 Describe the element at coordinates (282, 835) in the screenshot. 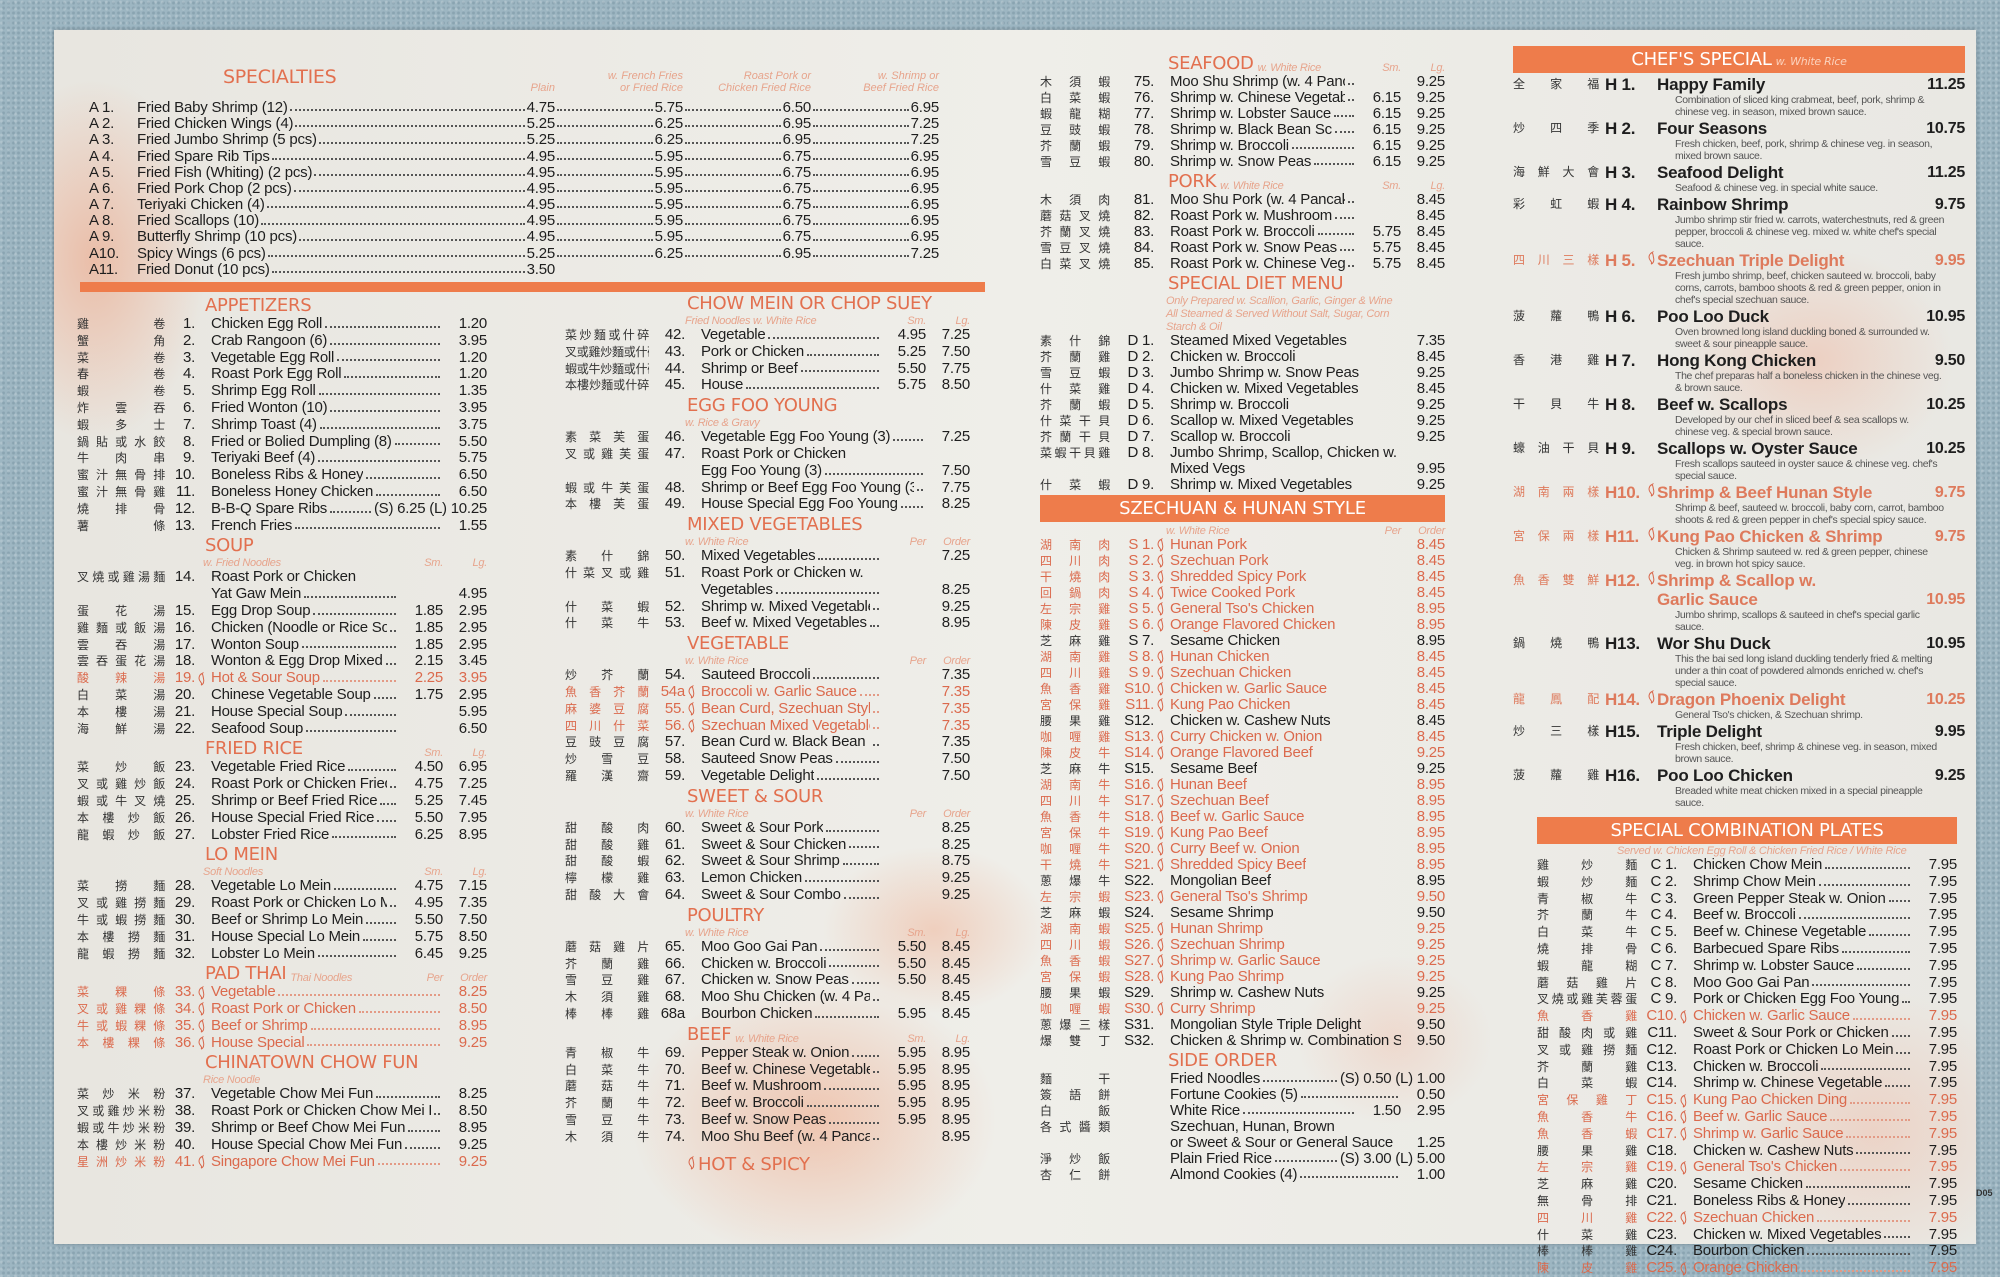

I see `menu-item: 龍蝦炒飯 27. Lobster Fried Rice 6.25 8.95` at that location.